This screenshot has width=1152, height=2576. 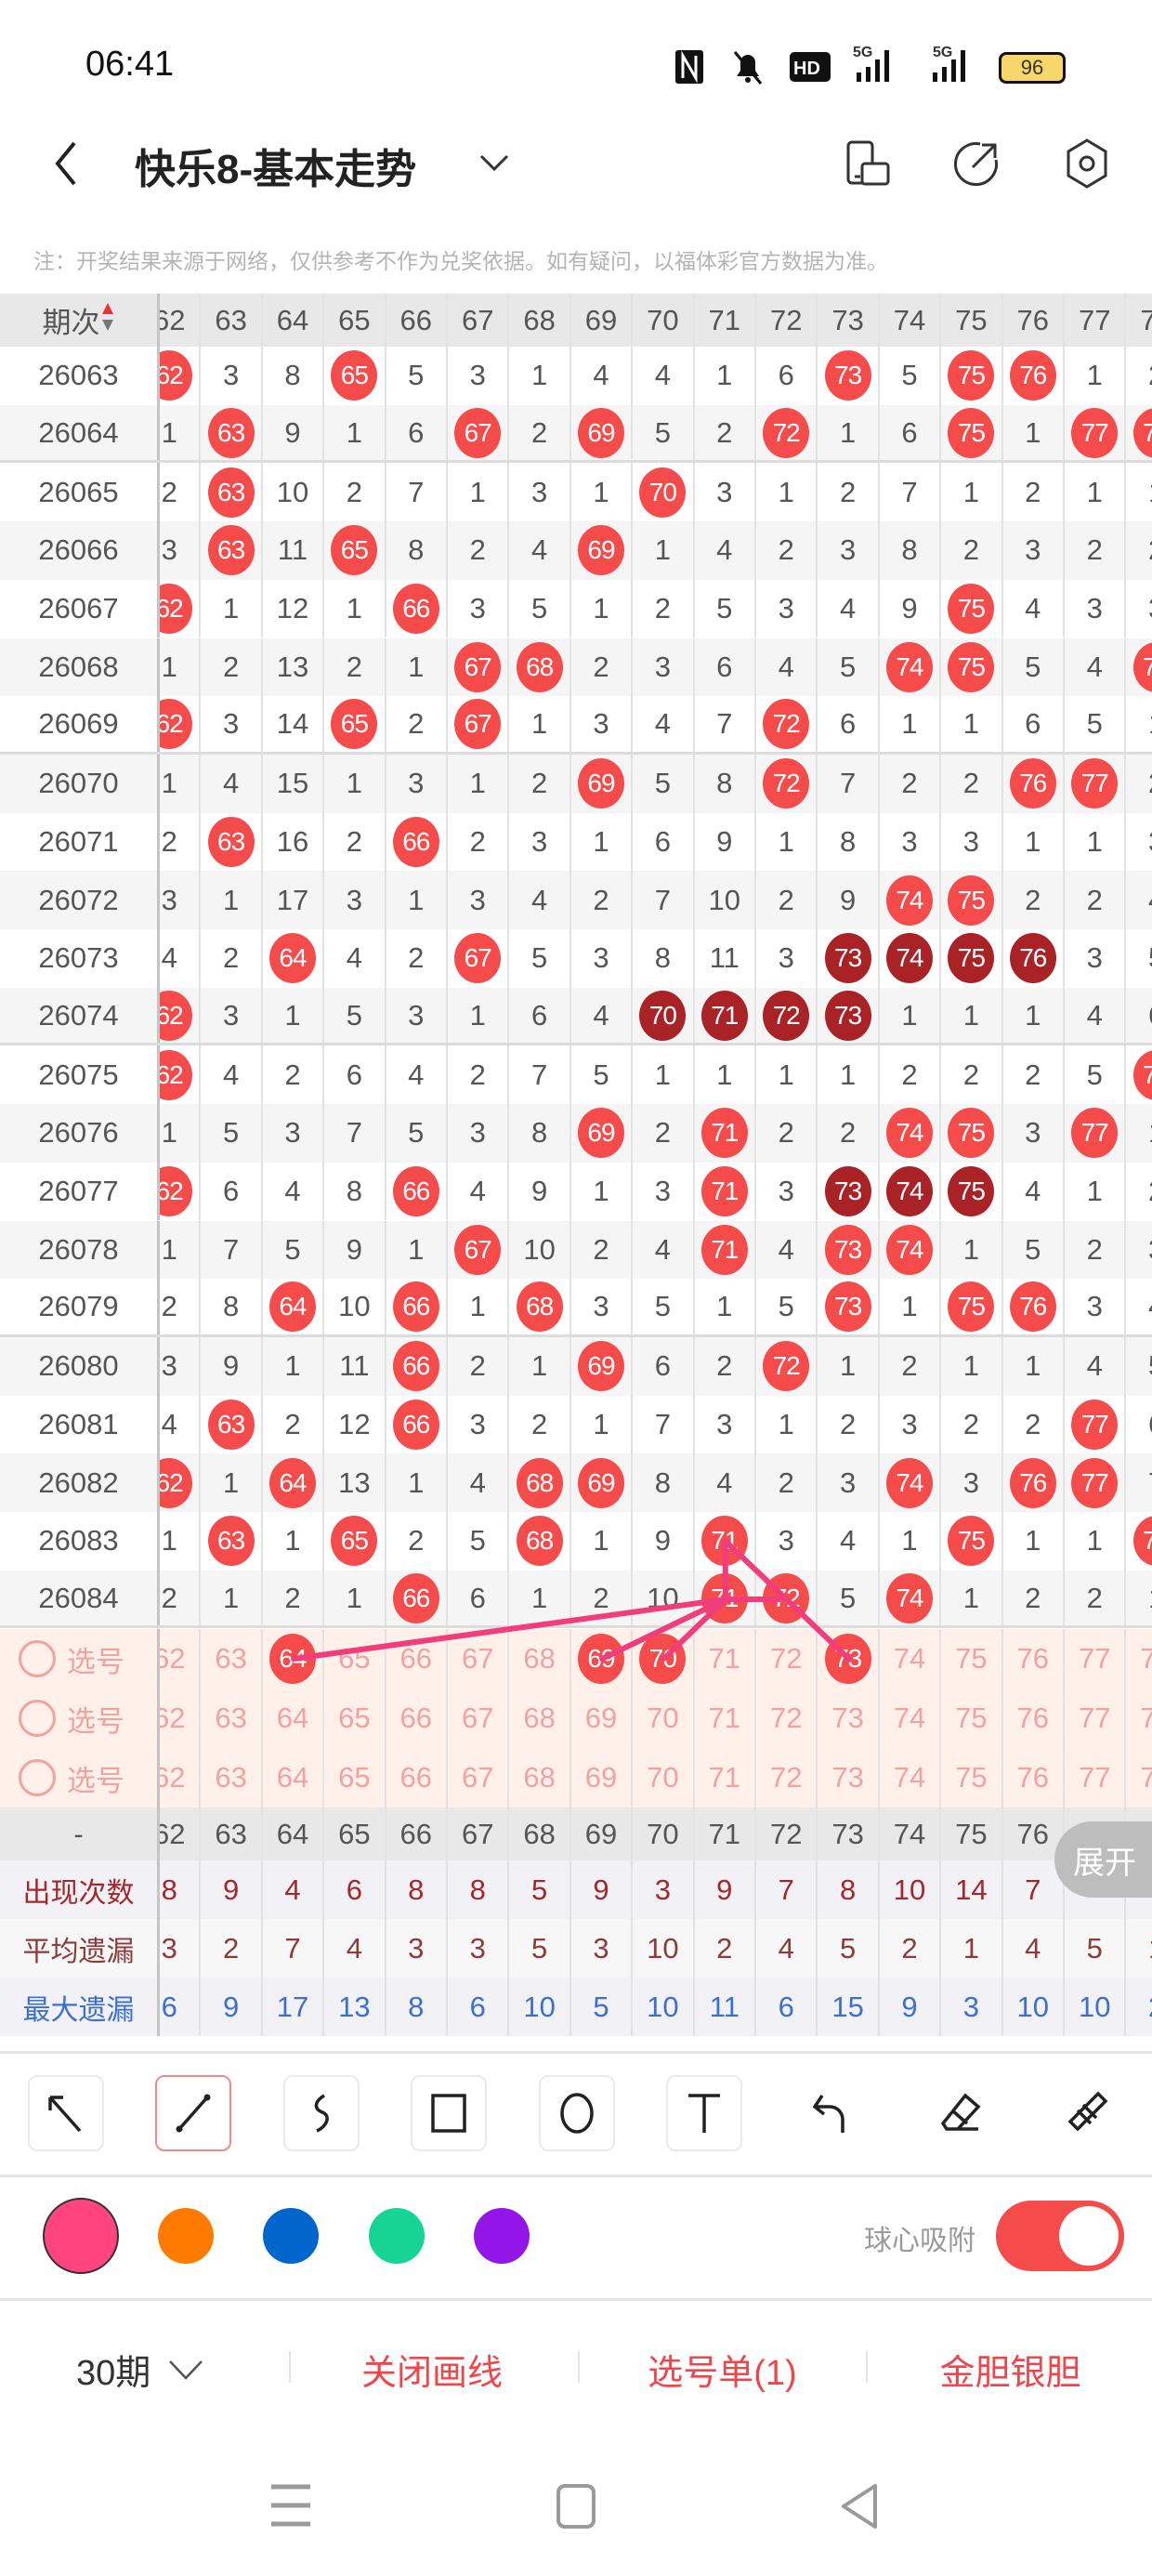 What do you see at coordinates (449, 2113) in the screenshot?
I see `tool-rectangle` at bounding box center [449, 2113].